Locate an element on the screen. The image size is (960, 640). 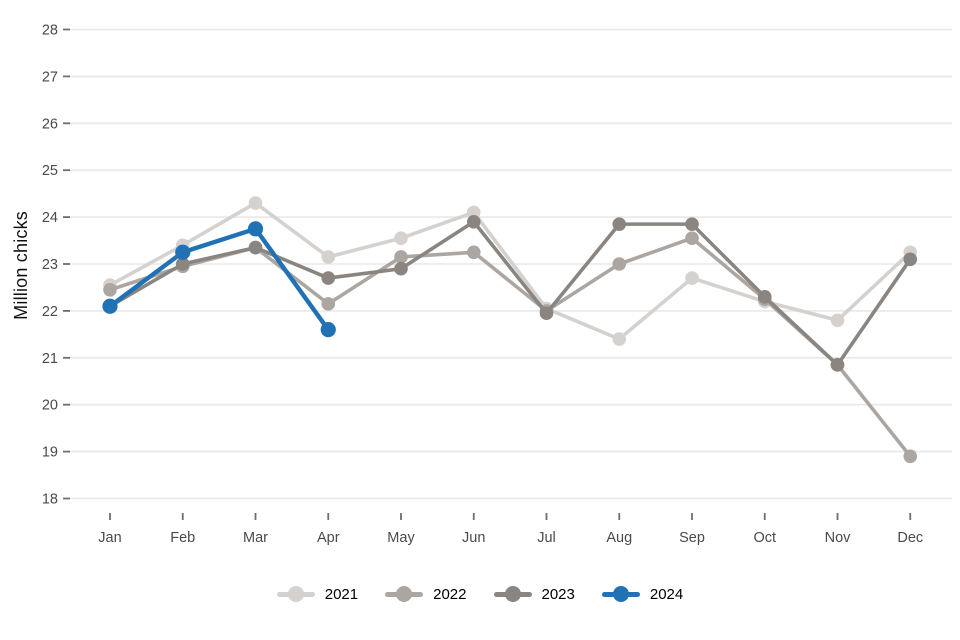
x-tick-label: Jun is located at coordinates (473, 538).